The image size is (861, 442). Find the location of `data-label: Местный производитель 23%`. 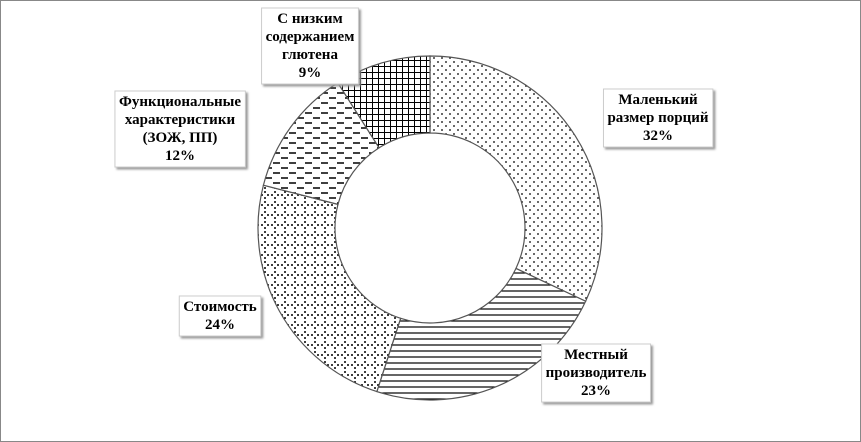

data-label: Местный производитель 23% is located at coordinates (596, 373).